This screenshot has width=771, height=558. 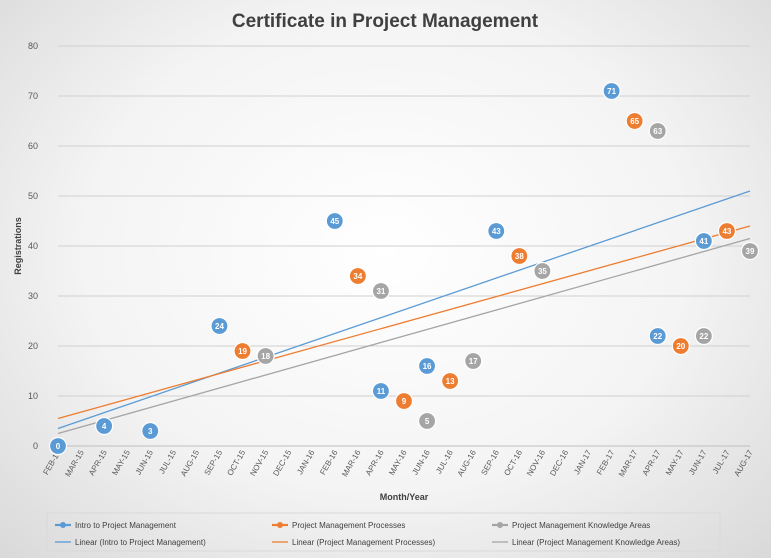 I want to click on x-tick-label: DEC-15, so click(x=282, y=463).